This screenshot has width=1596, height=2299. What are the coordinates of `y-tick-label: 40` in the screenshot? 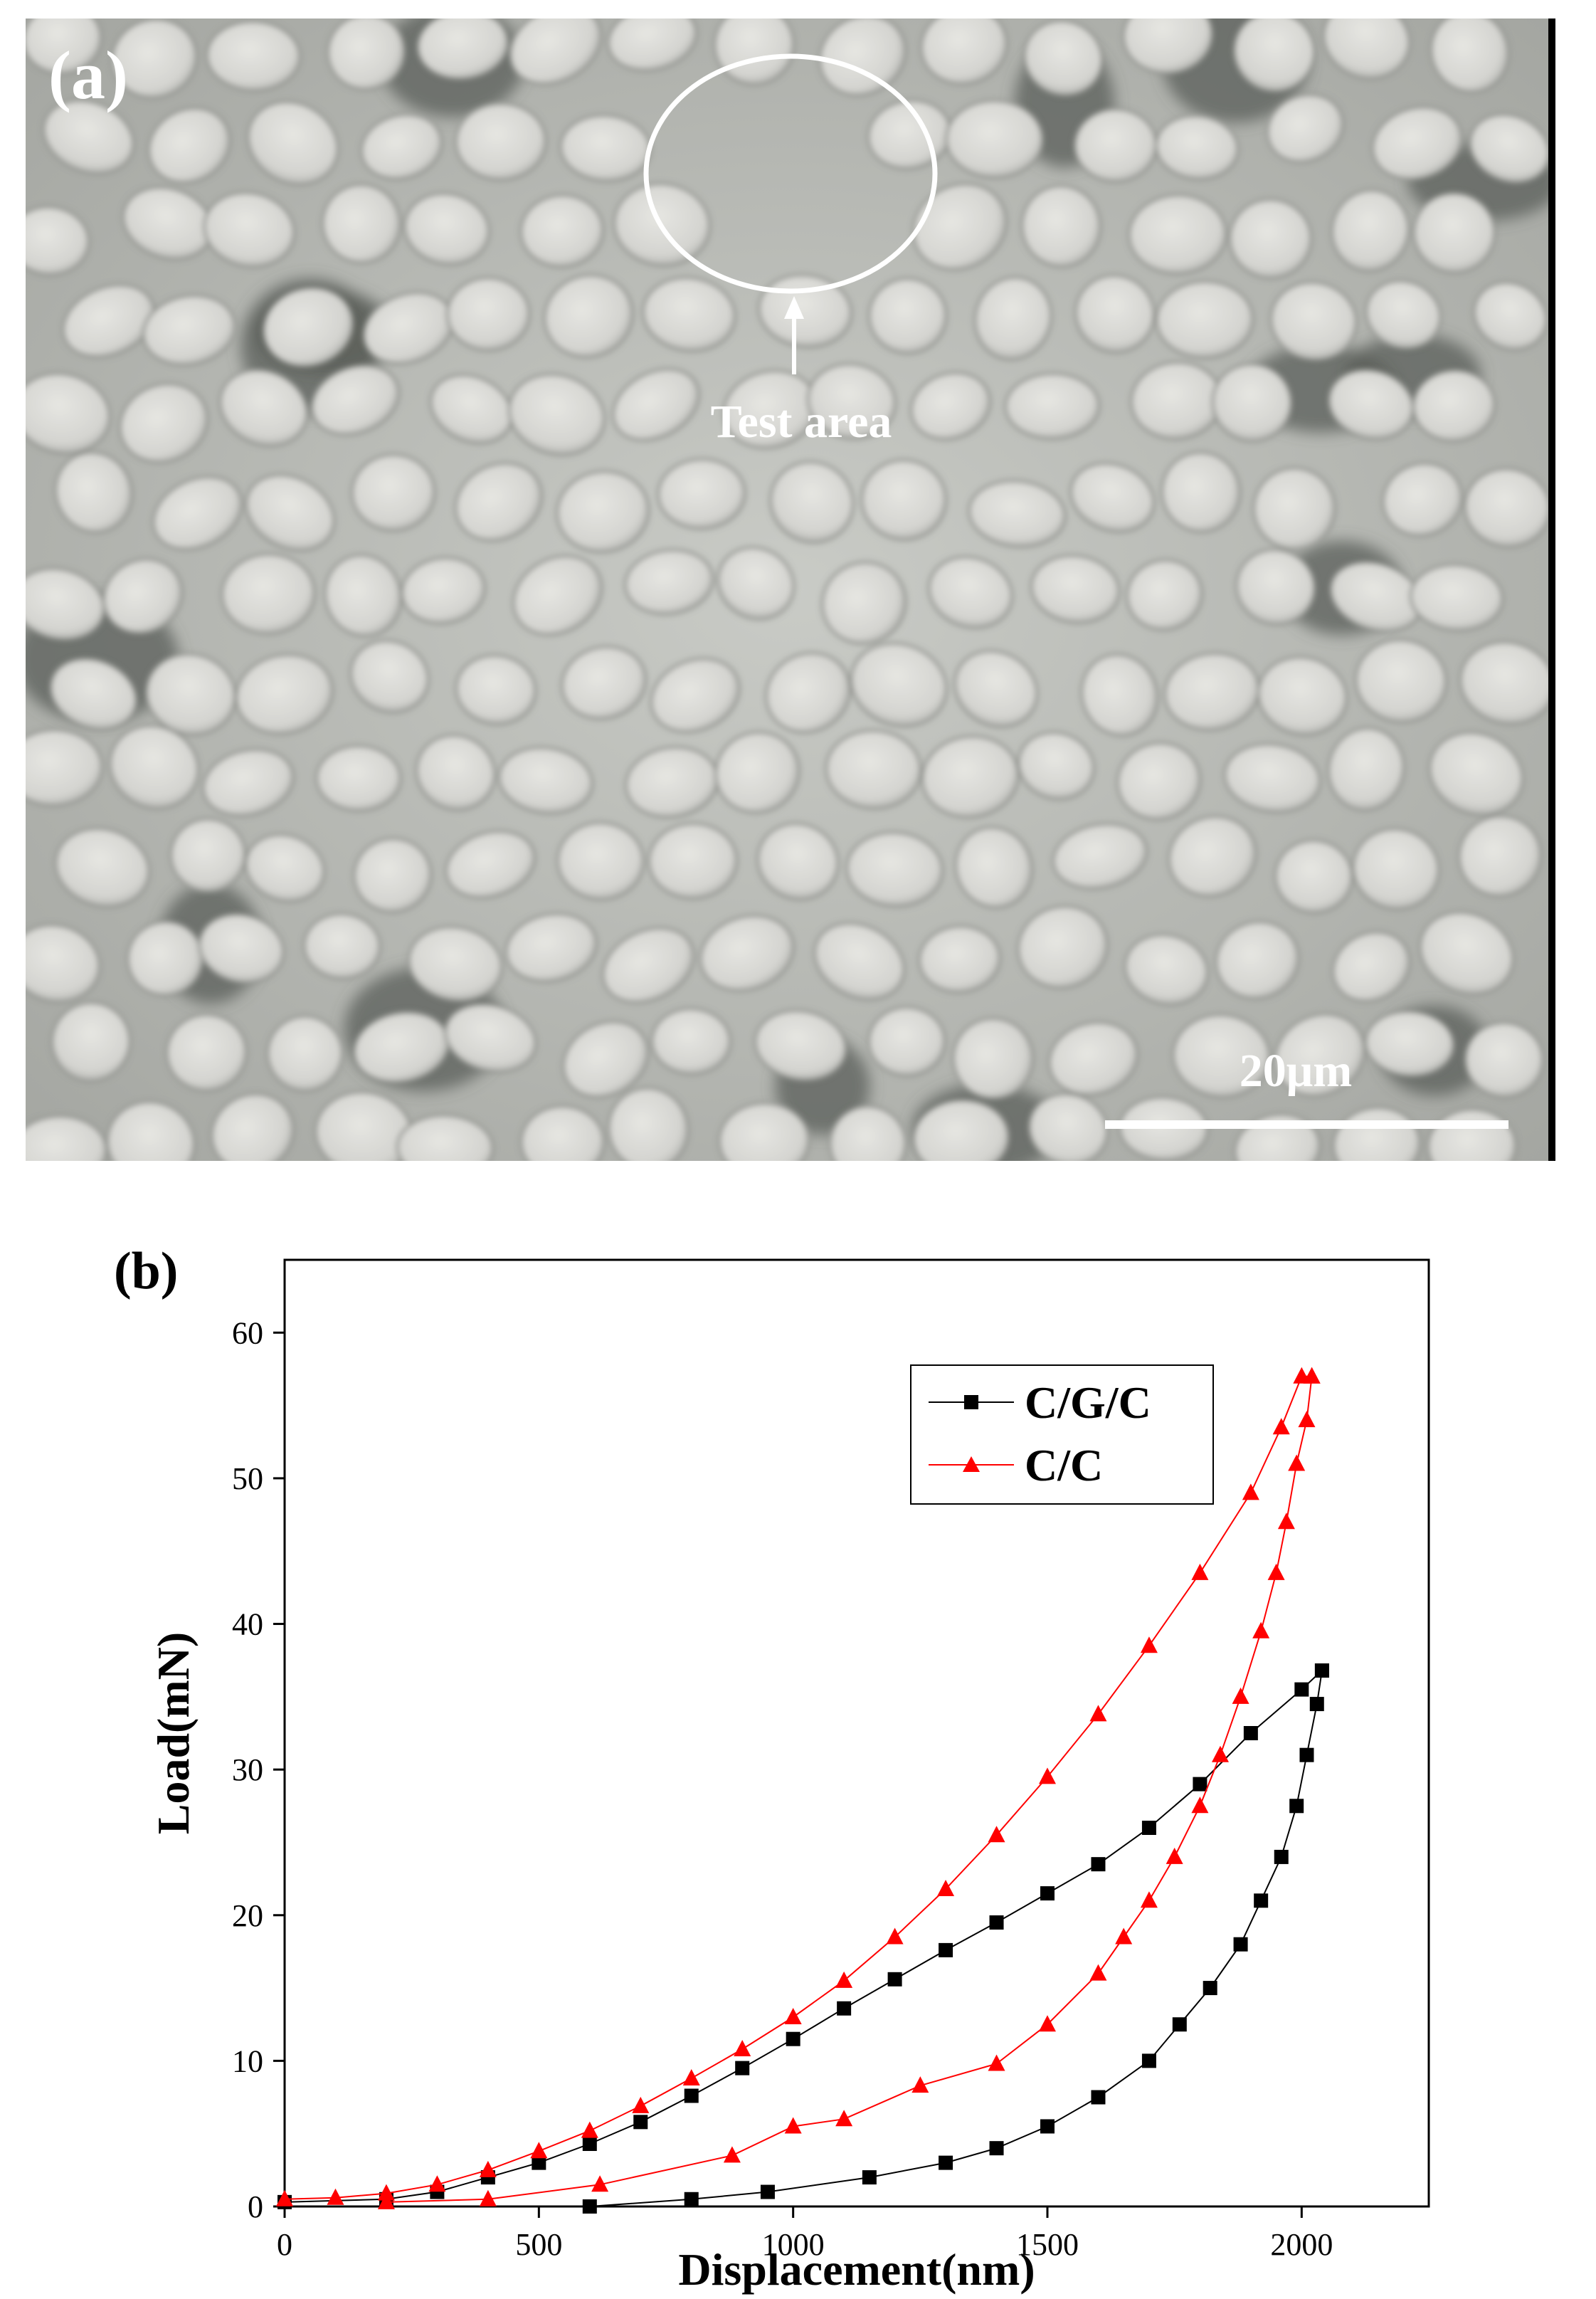 It's located at (248, 1624).